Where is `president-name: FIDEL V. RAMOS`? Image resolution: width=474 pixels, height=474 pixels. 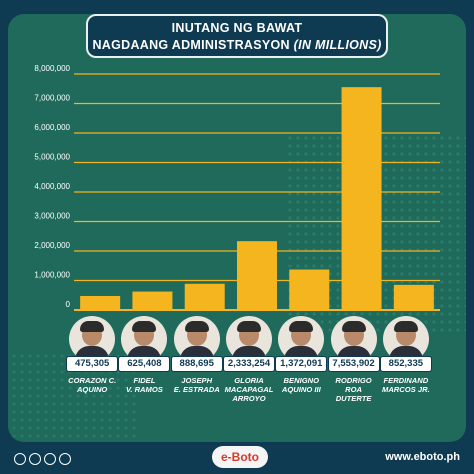
president-name: FIDEL V. RAMOS is located at coordinates (144, 385).